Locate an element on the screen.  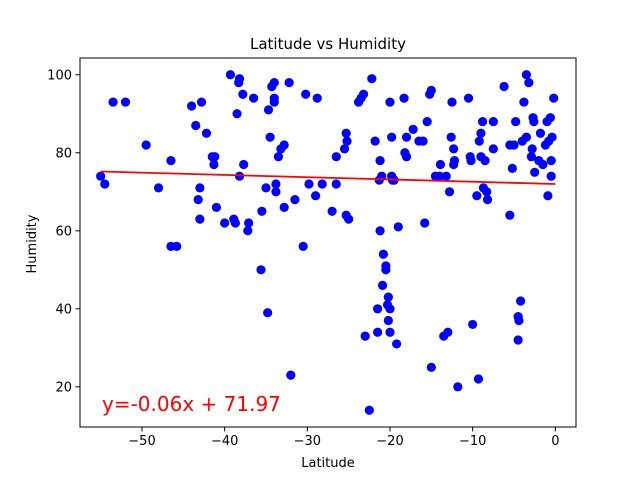
regression-line is located at coordinates (328, 177).